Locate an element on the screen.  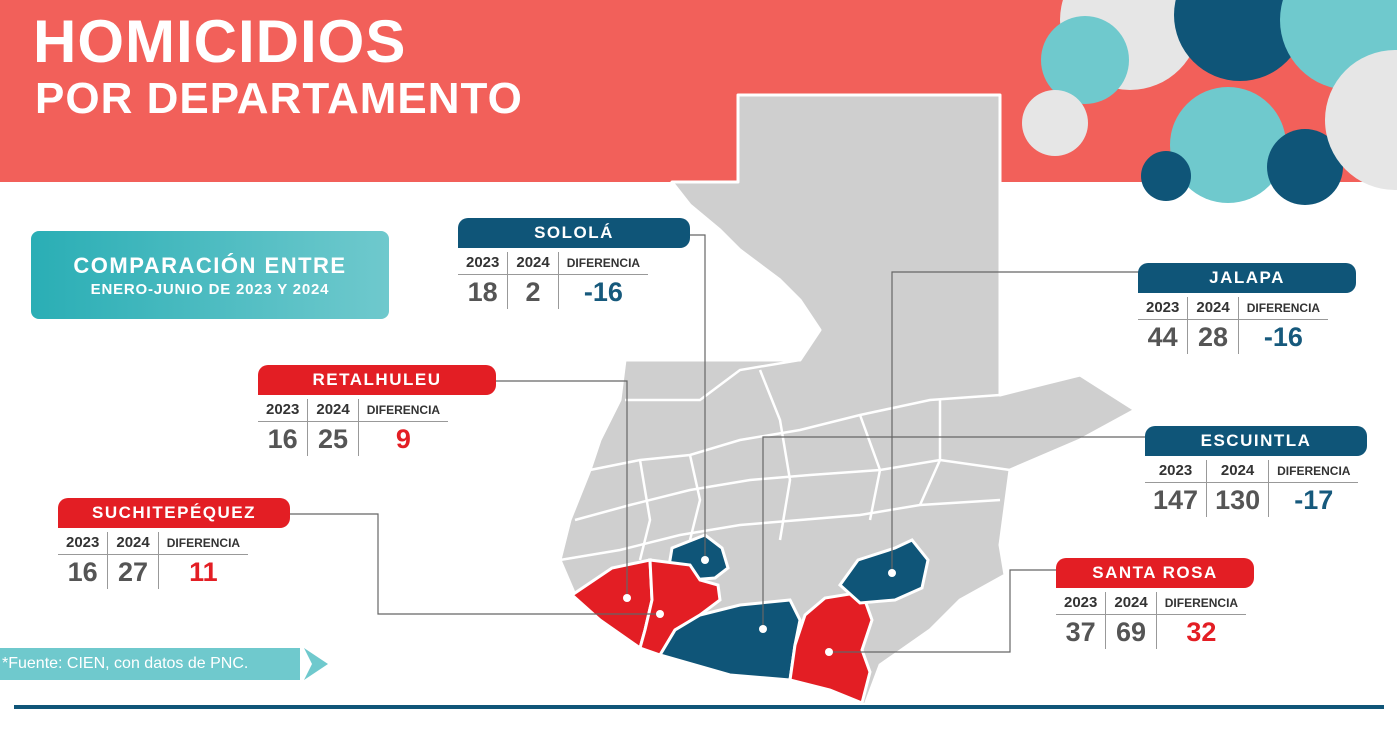
footer-divider is located at coordinates (699, 707).